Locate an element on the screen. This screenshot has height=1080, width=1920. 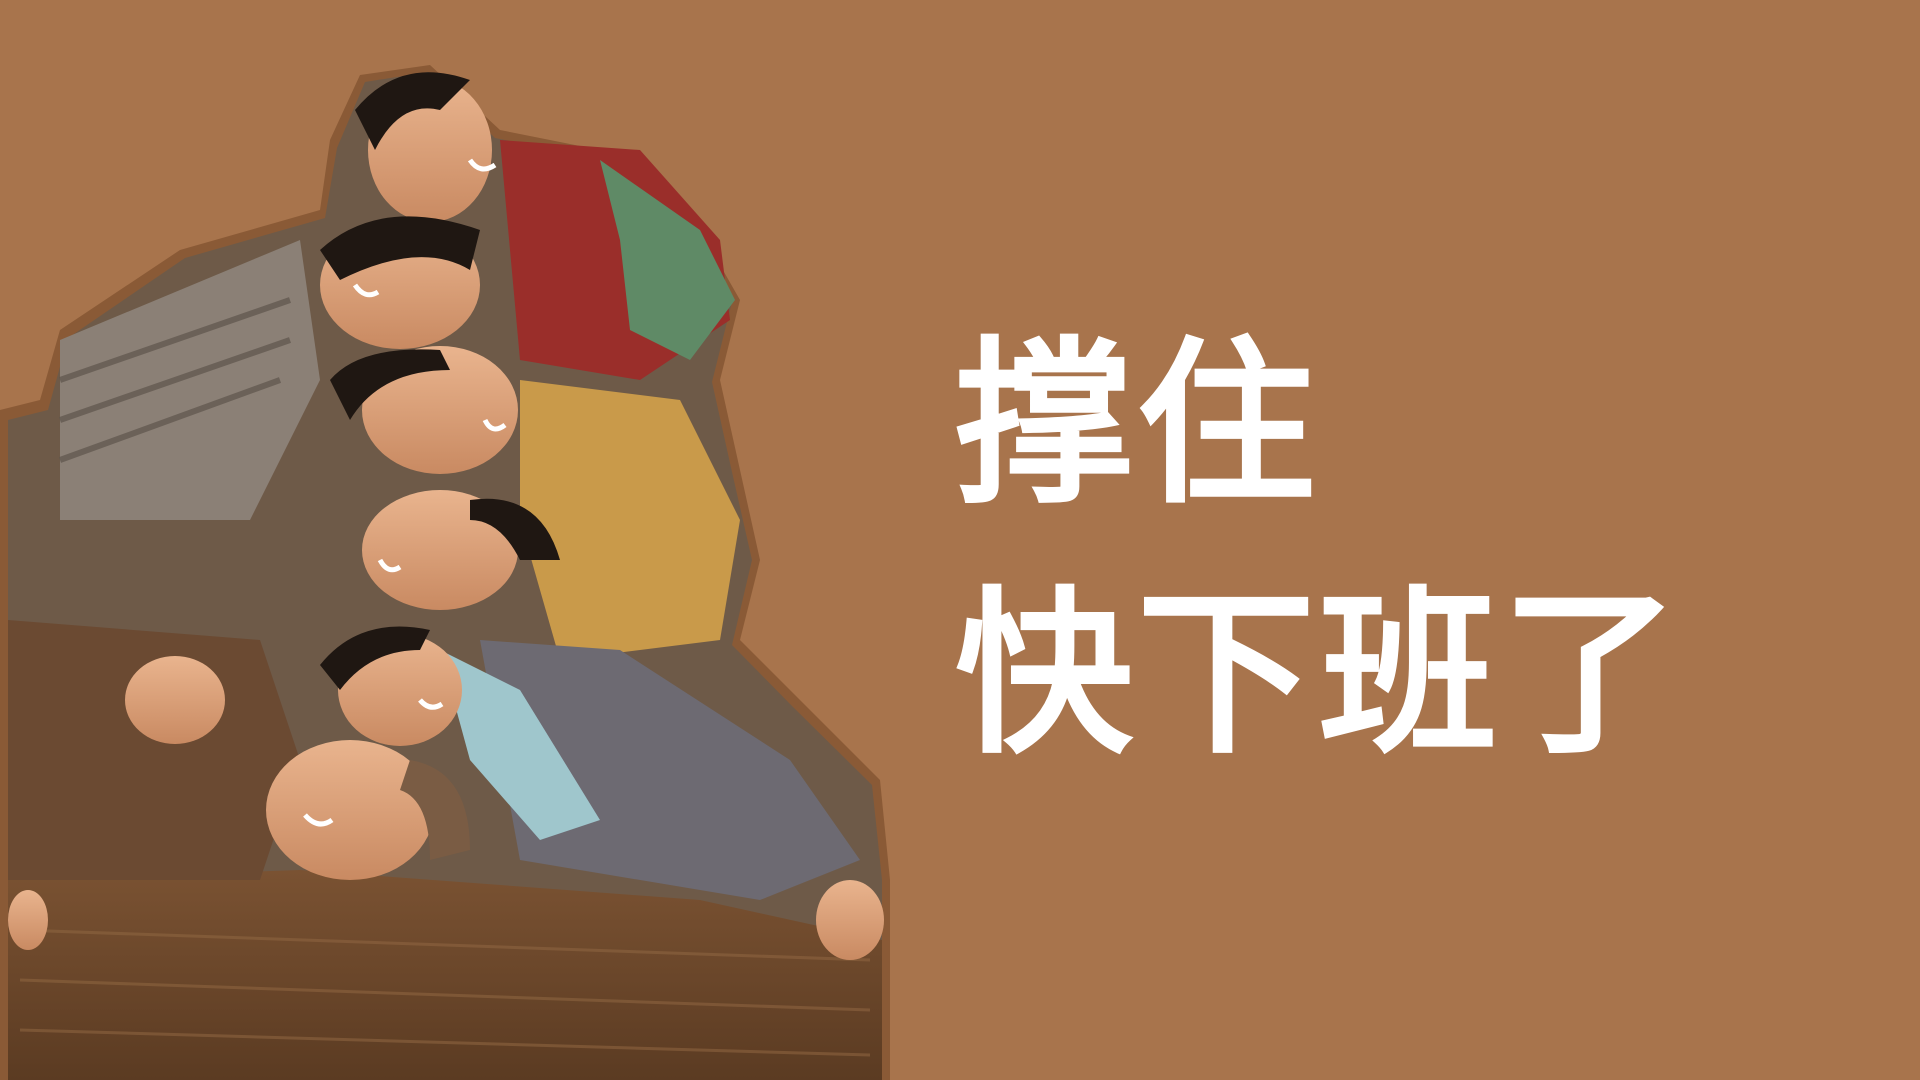
wooden-floor is located at coordinates (445, 975).